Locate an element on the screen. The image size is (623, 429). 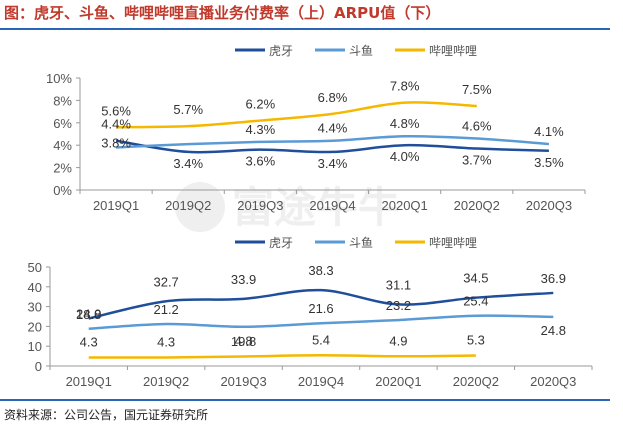
rate-data-label: 3.8% is located at coordinates (116, 142).